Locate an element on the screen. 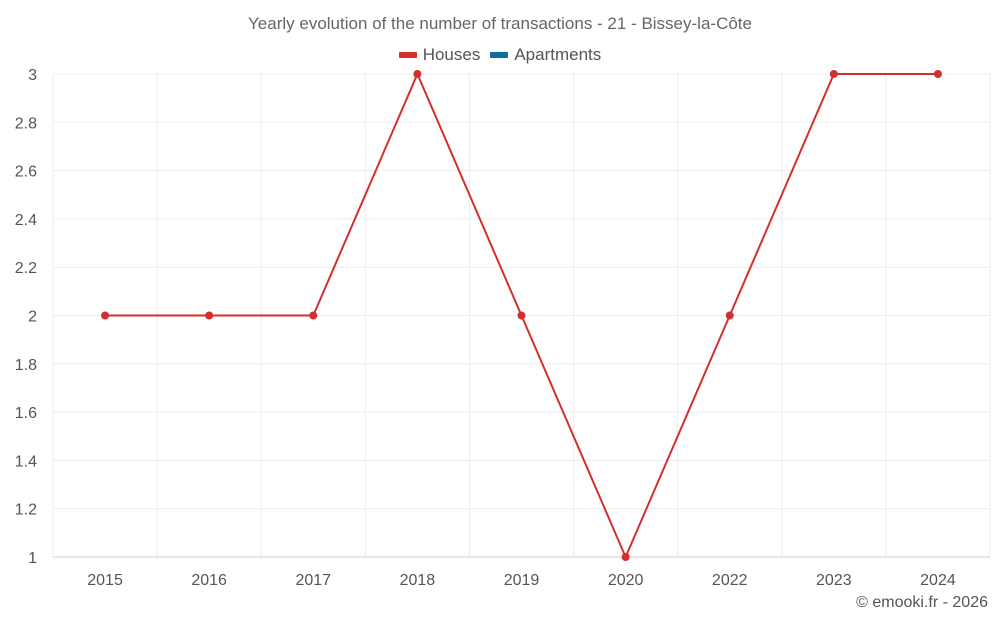 Image resolution: width=1000 pixels, height=625 pixels. legend-label-houses: Houses is located at coordinates (451, 54).